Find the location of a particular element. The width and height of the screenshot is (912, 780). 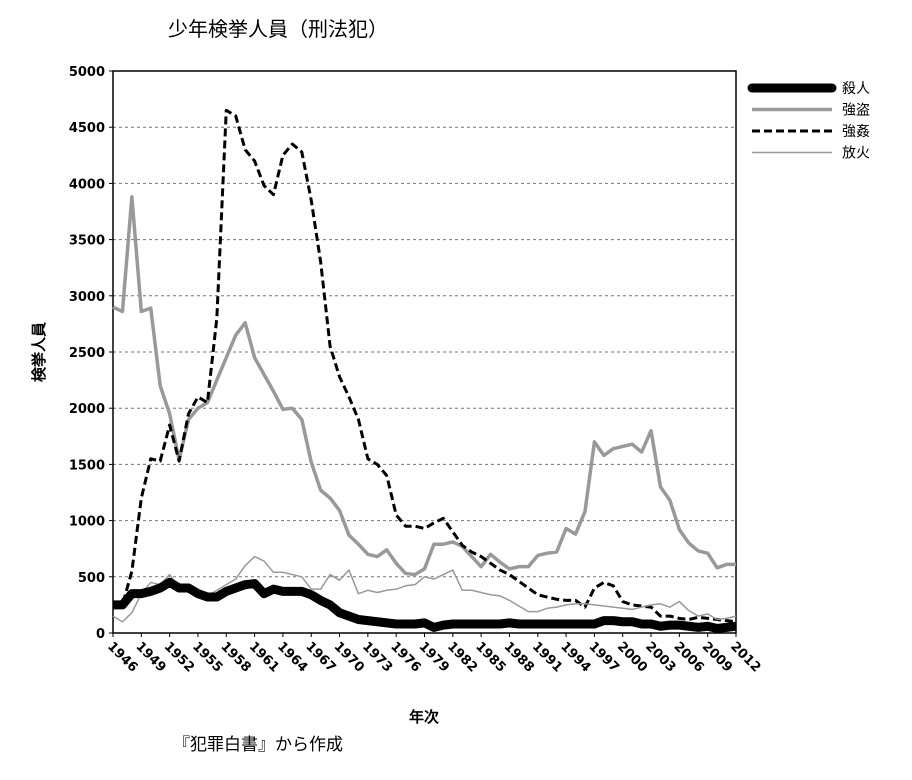

x-tick-label: 2006 is located at coordinates (689, 657).